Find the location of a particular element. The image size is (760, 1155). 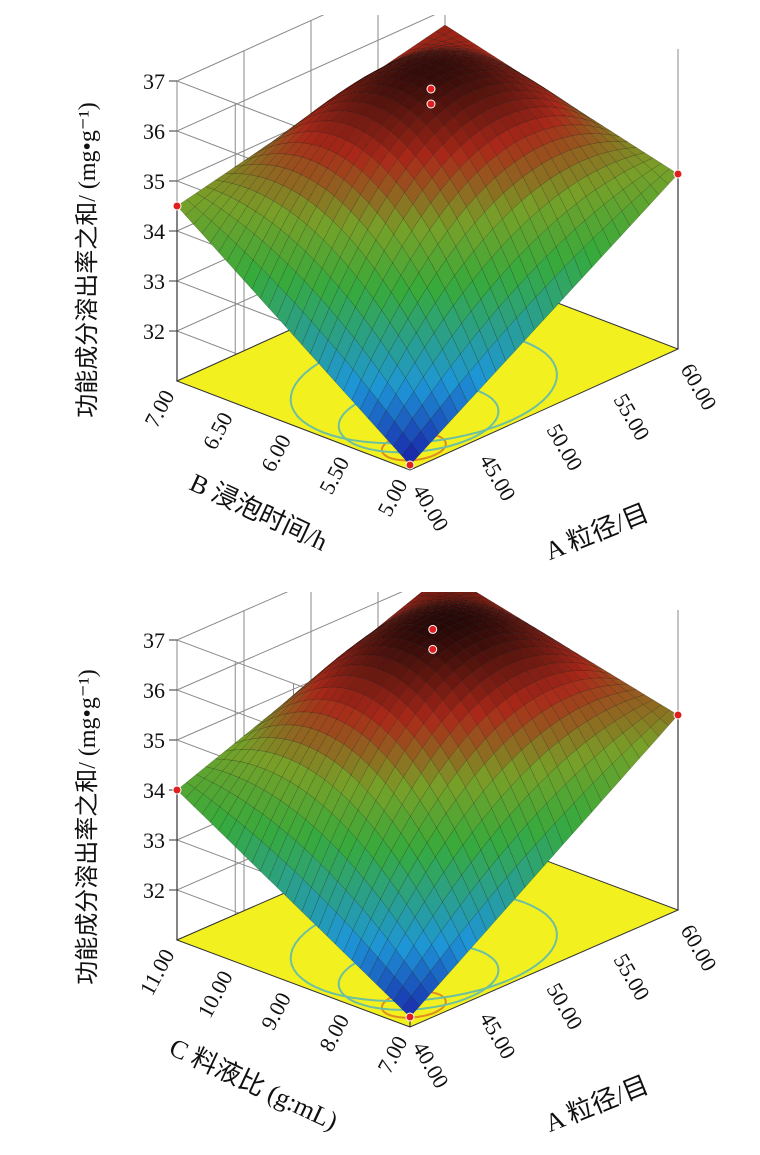

y-tick-label: 8.00 is located at coordinates (334, 1033).